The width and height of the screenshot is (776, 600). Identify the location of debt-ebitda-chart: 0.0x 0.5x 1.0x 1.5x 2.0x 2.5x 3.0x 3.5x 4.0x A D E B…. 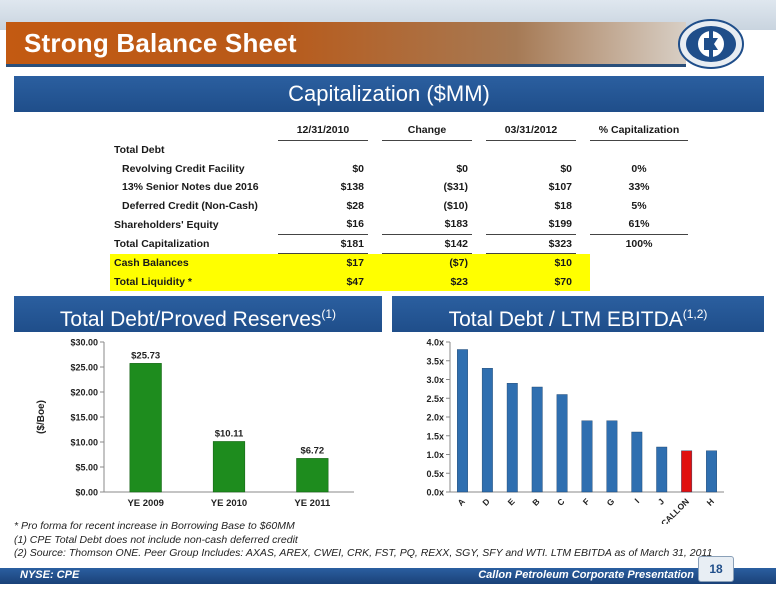
(575, 431).